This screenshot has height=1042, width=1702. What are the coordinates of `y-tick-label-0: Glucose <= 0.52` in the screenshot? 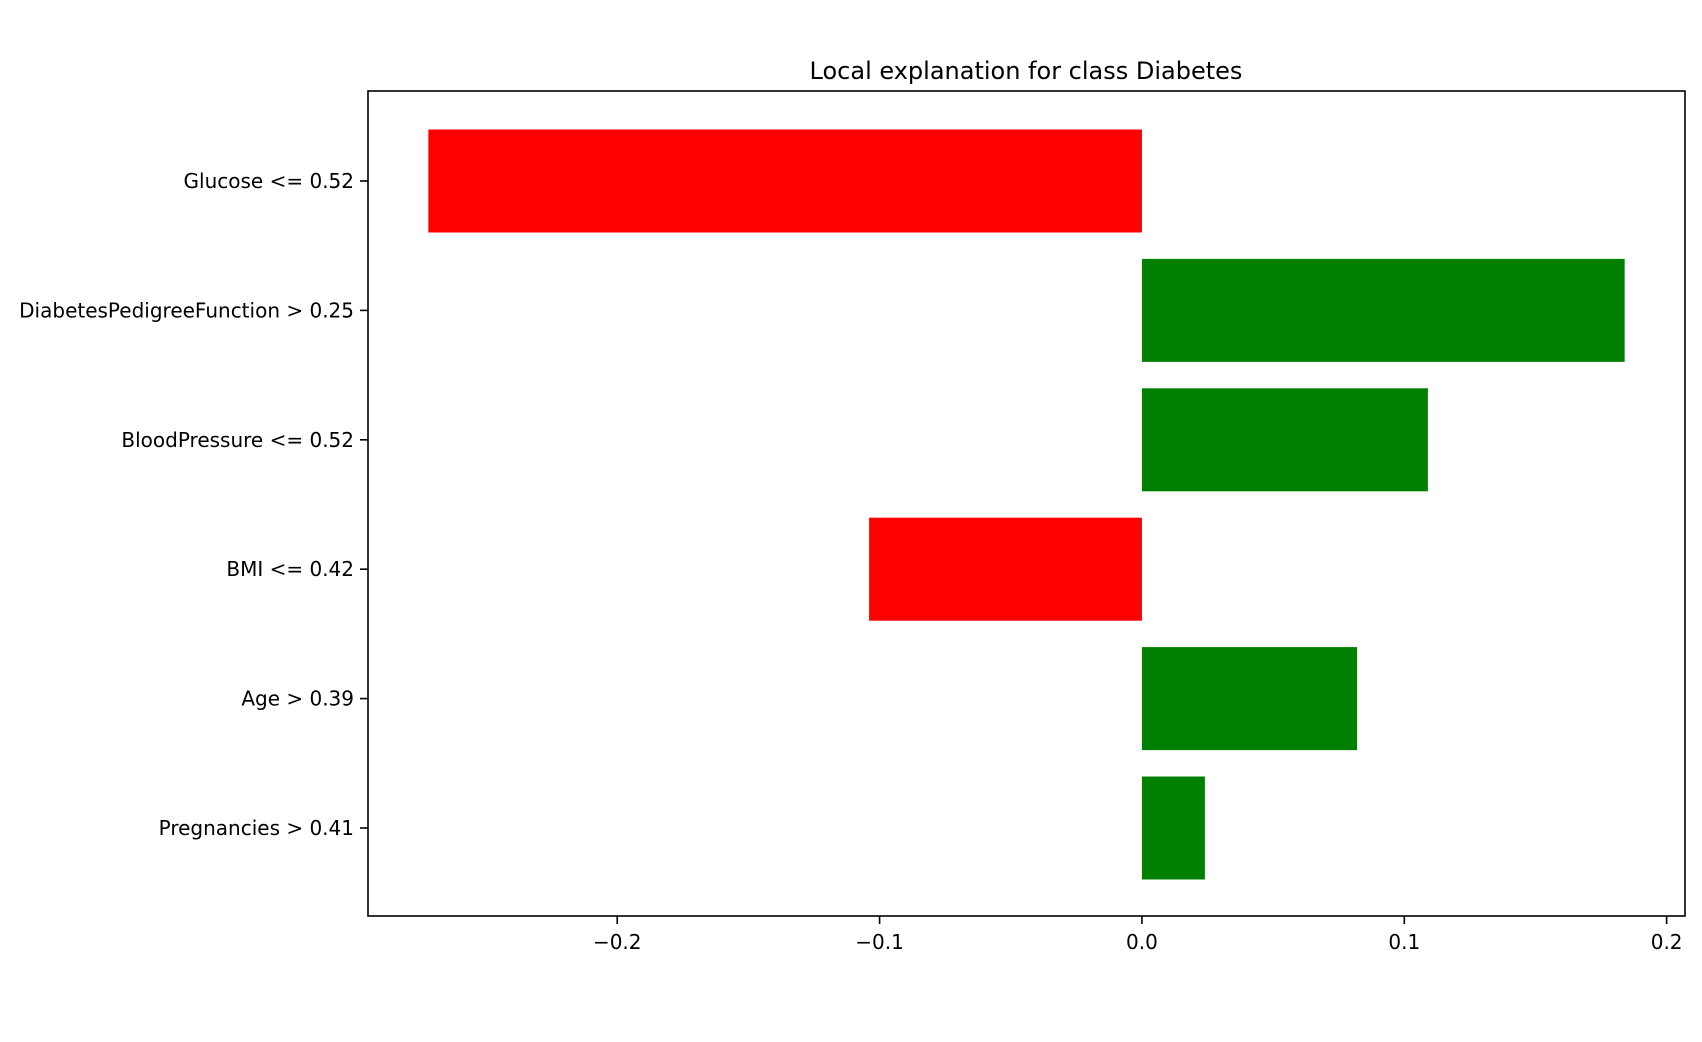 It's located at (269, 181).